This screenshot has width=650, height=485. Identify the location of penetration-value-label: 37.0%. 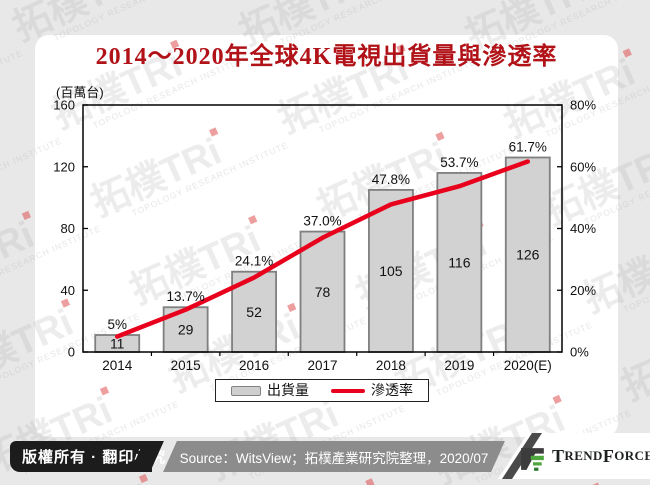
(322, 221).